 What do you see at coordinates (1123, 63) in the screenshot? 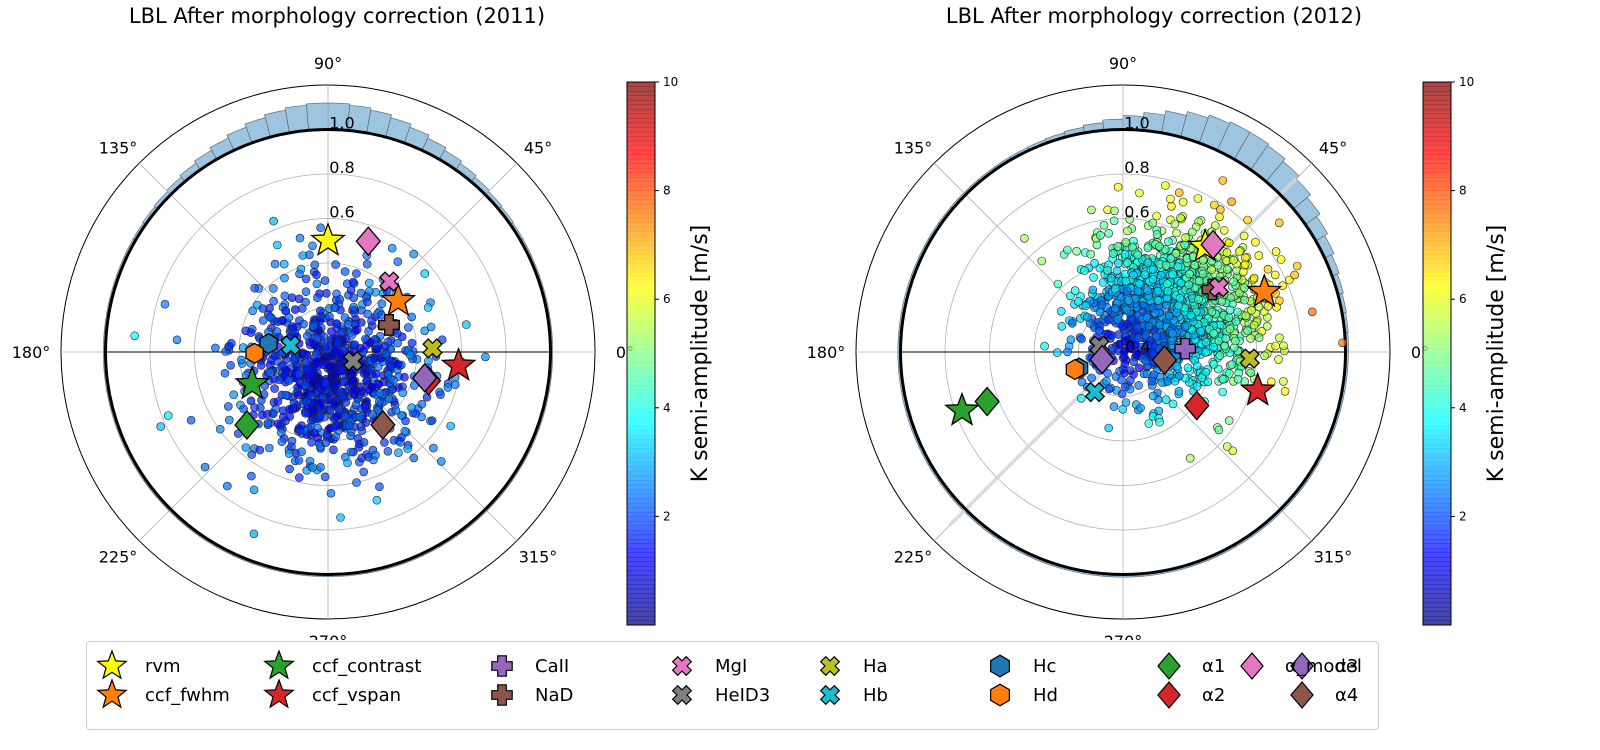
I see `angle-tick-label: 90°` at bounding box center [1123, 63].